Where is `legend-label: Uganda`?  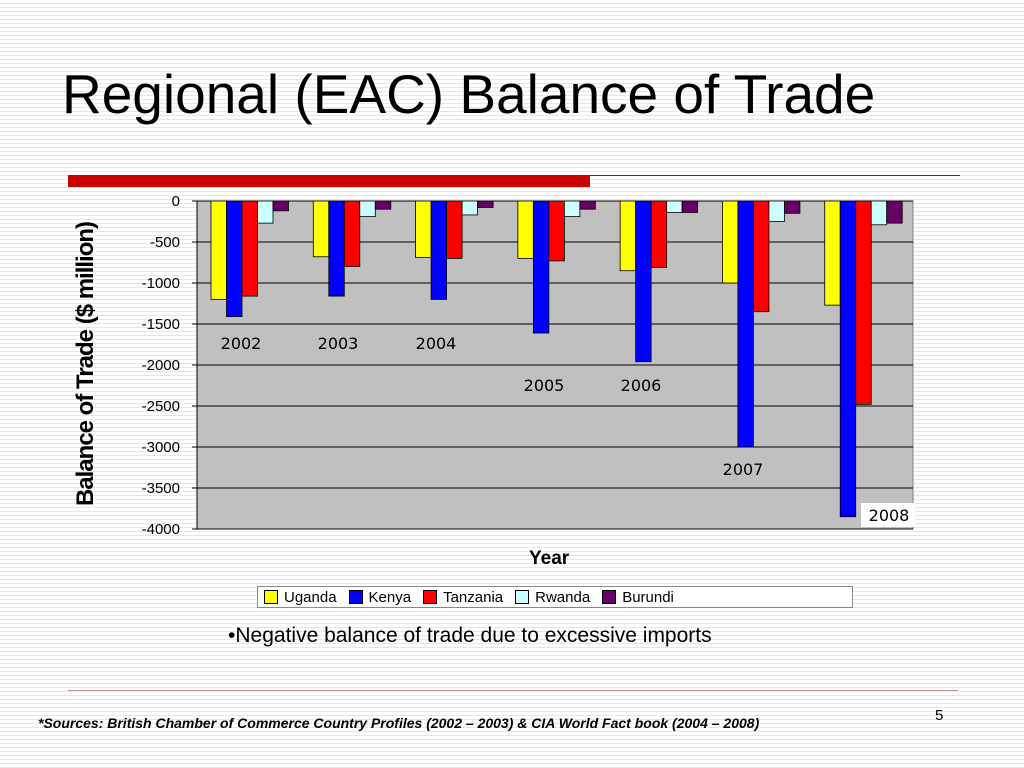 legend-label: Uganda is located at coordinates (310, 597).